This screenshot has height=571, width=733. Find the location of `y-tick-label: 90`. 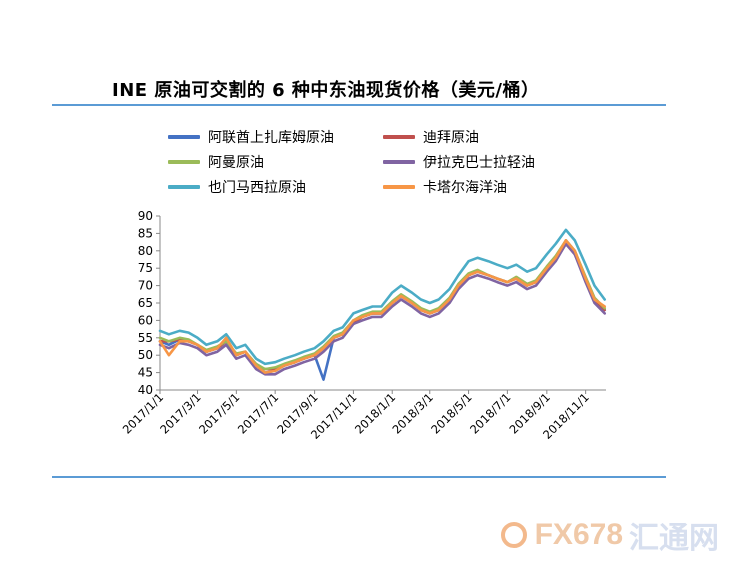

y-tick-label: 90 is located at coordinates (145, 216).